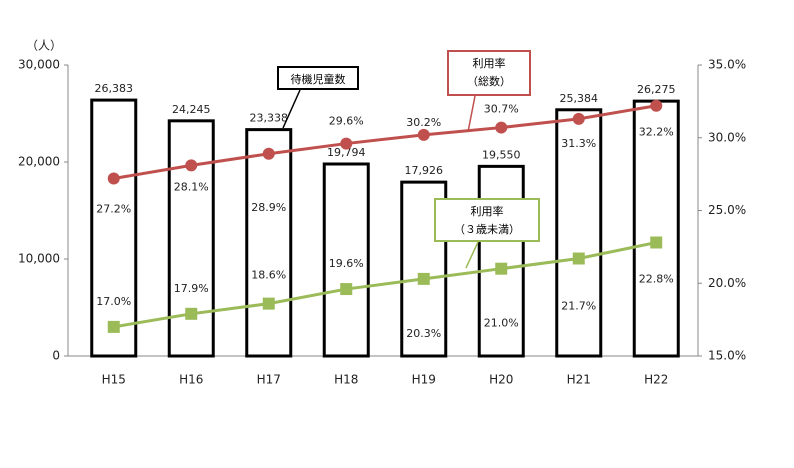 This screenshot has width=794, height=468. Describe the element at coordinates (56, 356) in the screenshot. I see `y-tick-label: 0` at that location.